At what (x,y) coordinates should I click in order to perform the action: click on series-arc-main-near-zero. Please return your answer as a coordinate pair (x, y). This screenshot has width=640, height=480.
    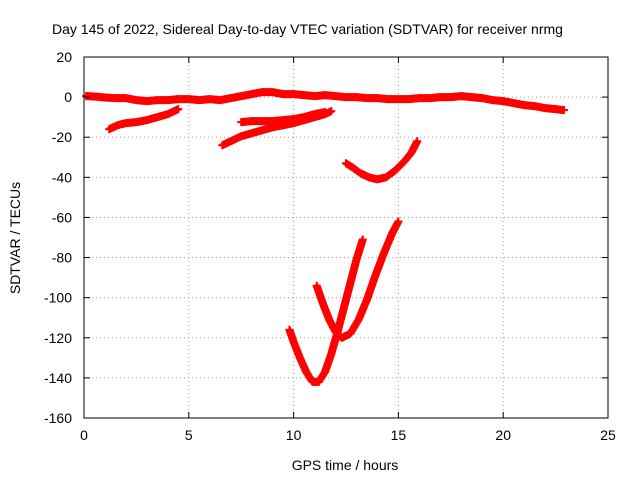
    Looking at the image, I should click on (325, 101).